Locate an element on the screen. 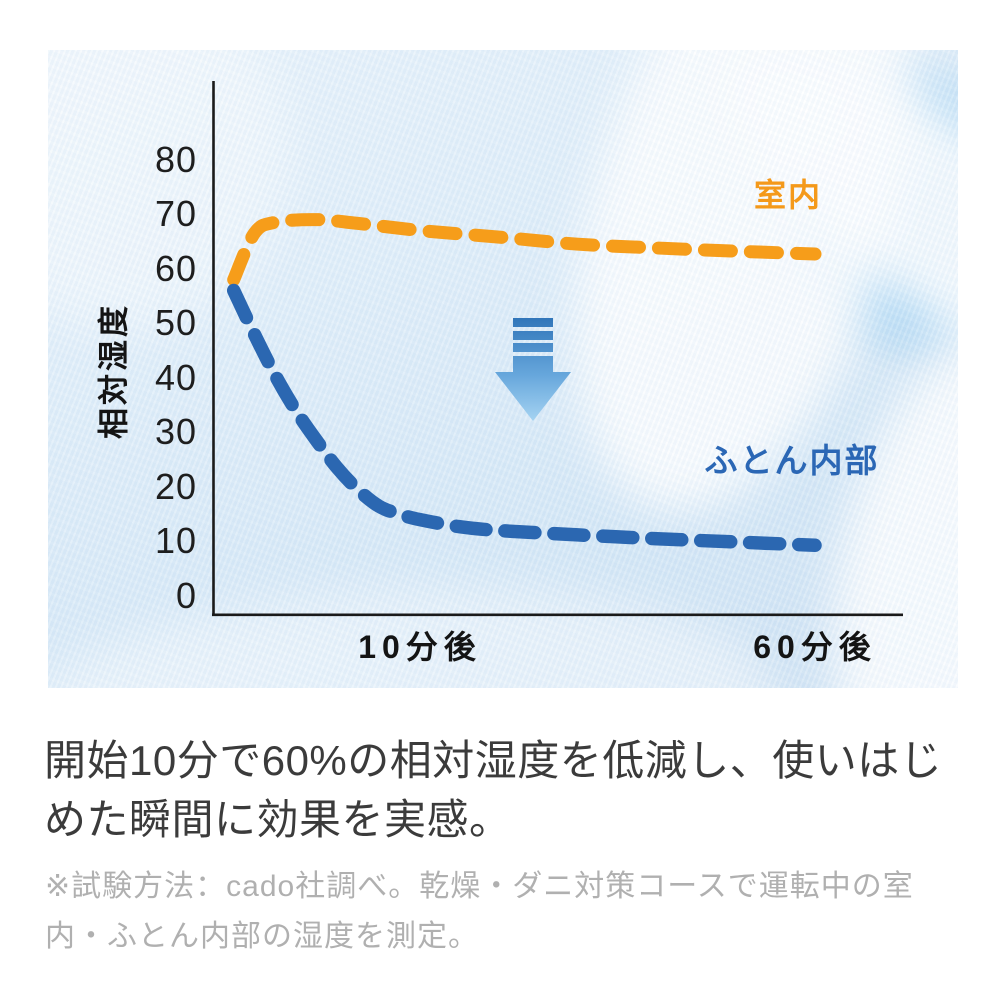 The height and width of the screenshot is (1000, 1000). x-tick-label: 10分後 is located at coordinates (420, 647).